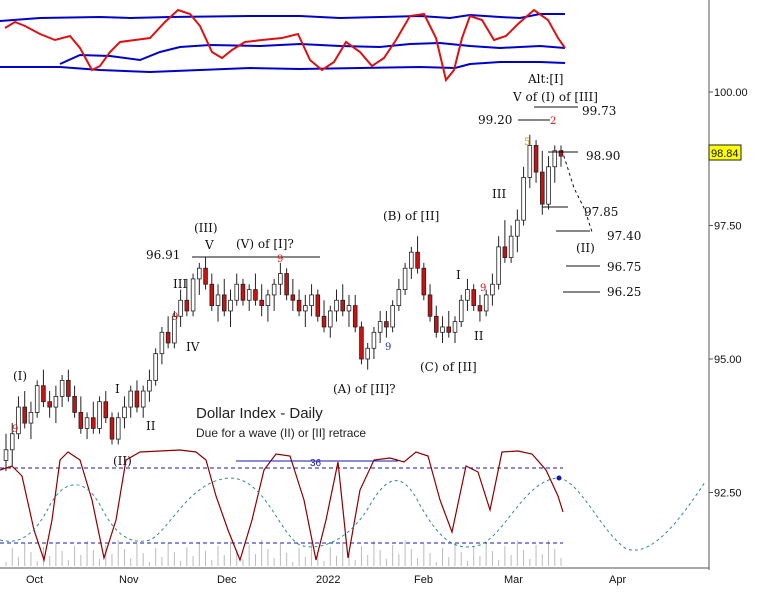 The width and height of the screenshot is (761, 595). I want to click on wave-label: (C) of [II], so click(448, 367).